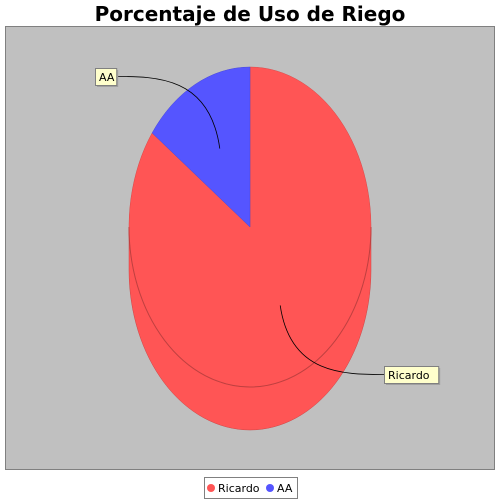 The height and width of the screenshot is (500, 500). Describe the element at coordinates (250, 14) in the screenshot. I see `chart-title: Porcentaje de Uso de Riego` at that location.